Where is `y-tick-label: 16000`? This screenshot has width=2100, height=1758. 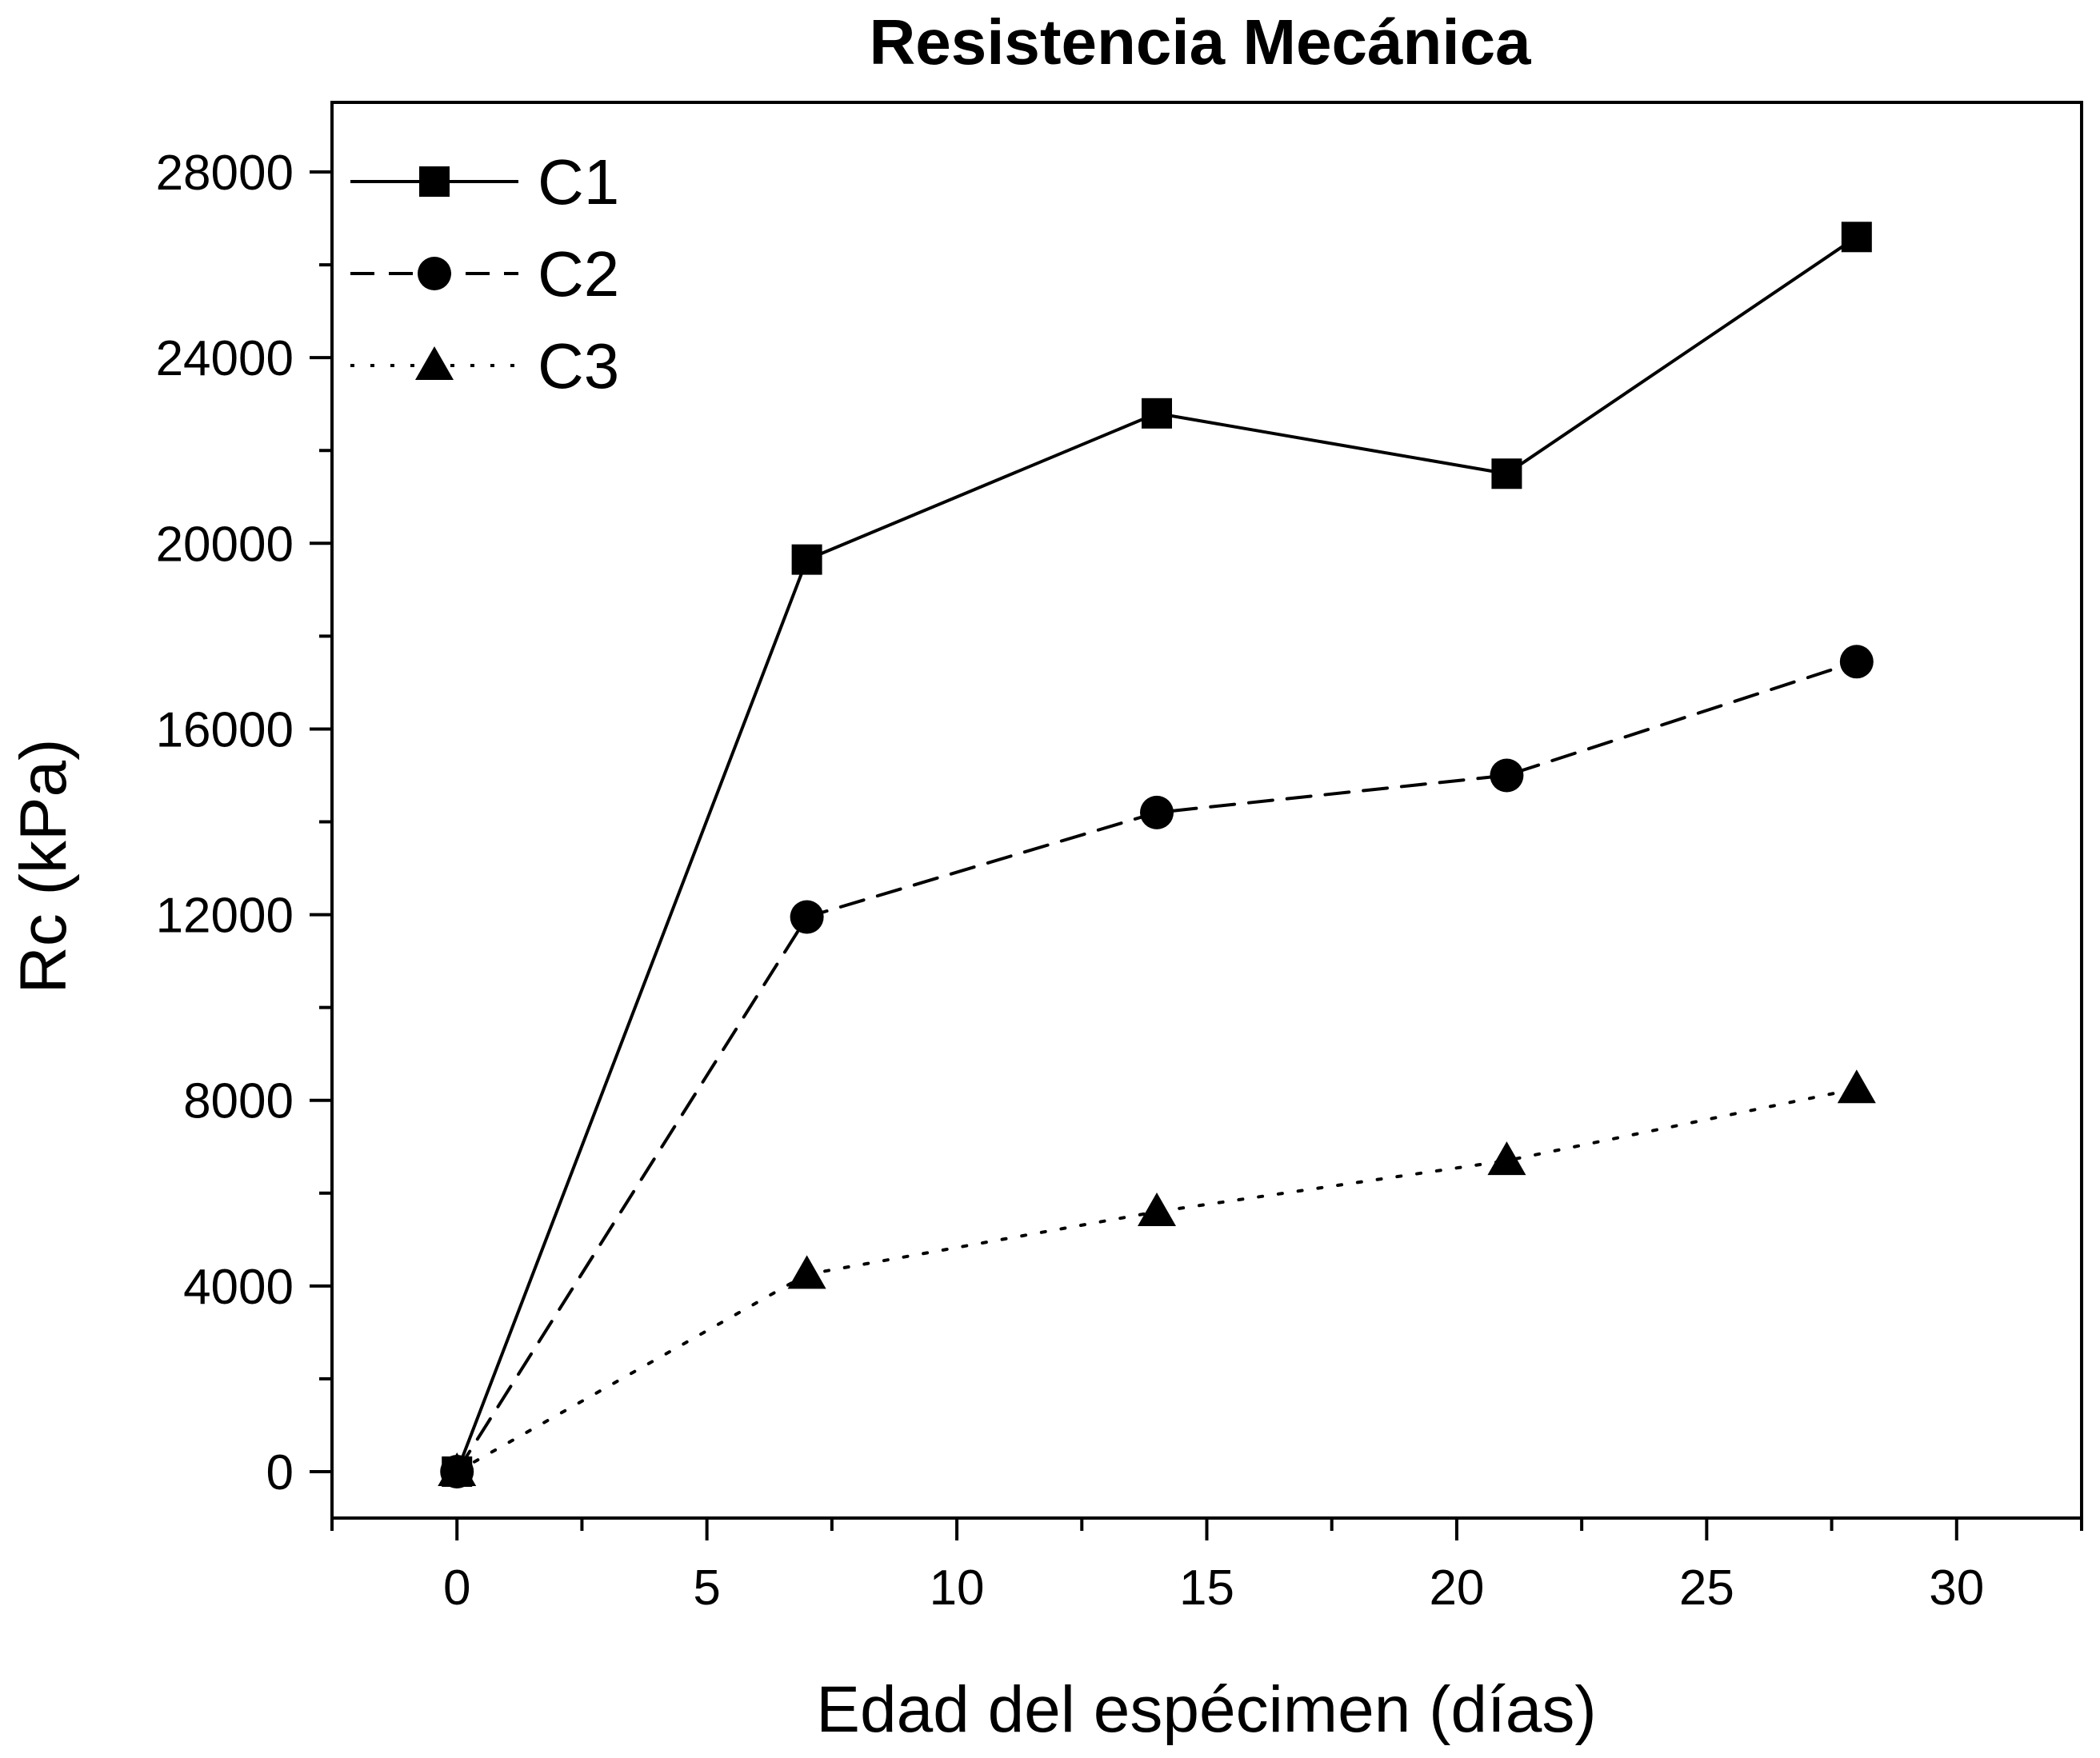
y-tick-label: 16000 is located at coordinates (225, 729).